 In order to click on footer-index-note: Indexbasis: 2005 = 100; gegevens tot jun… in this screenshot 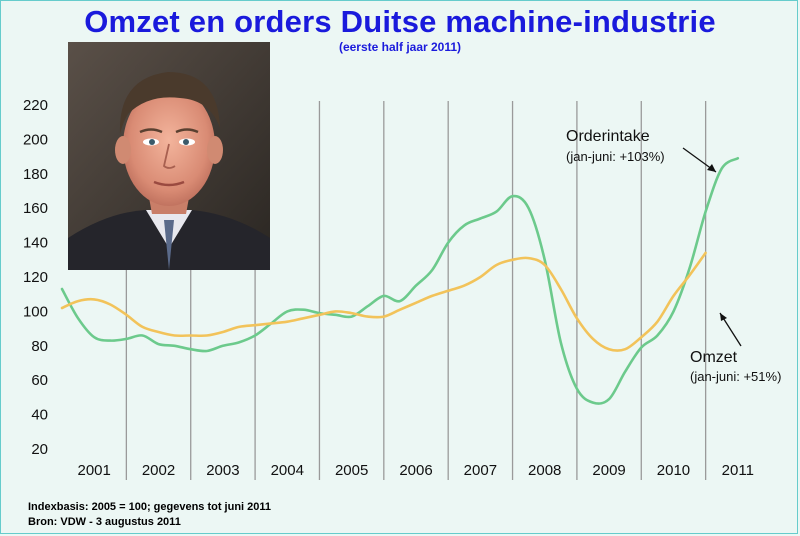, I will do `click(150, 507)`.